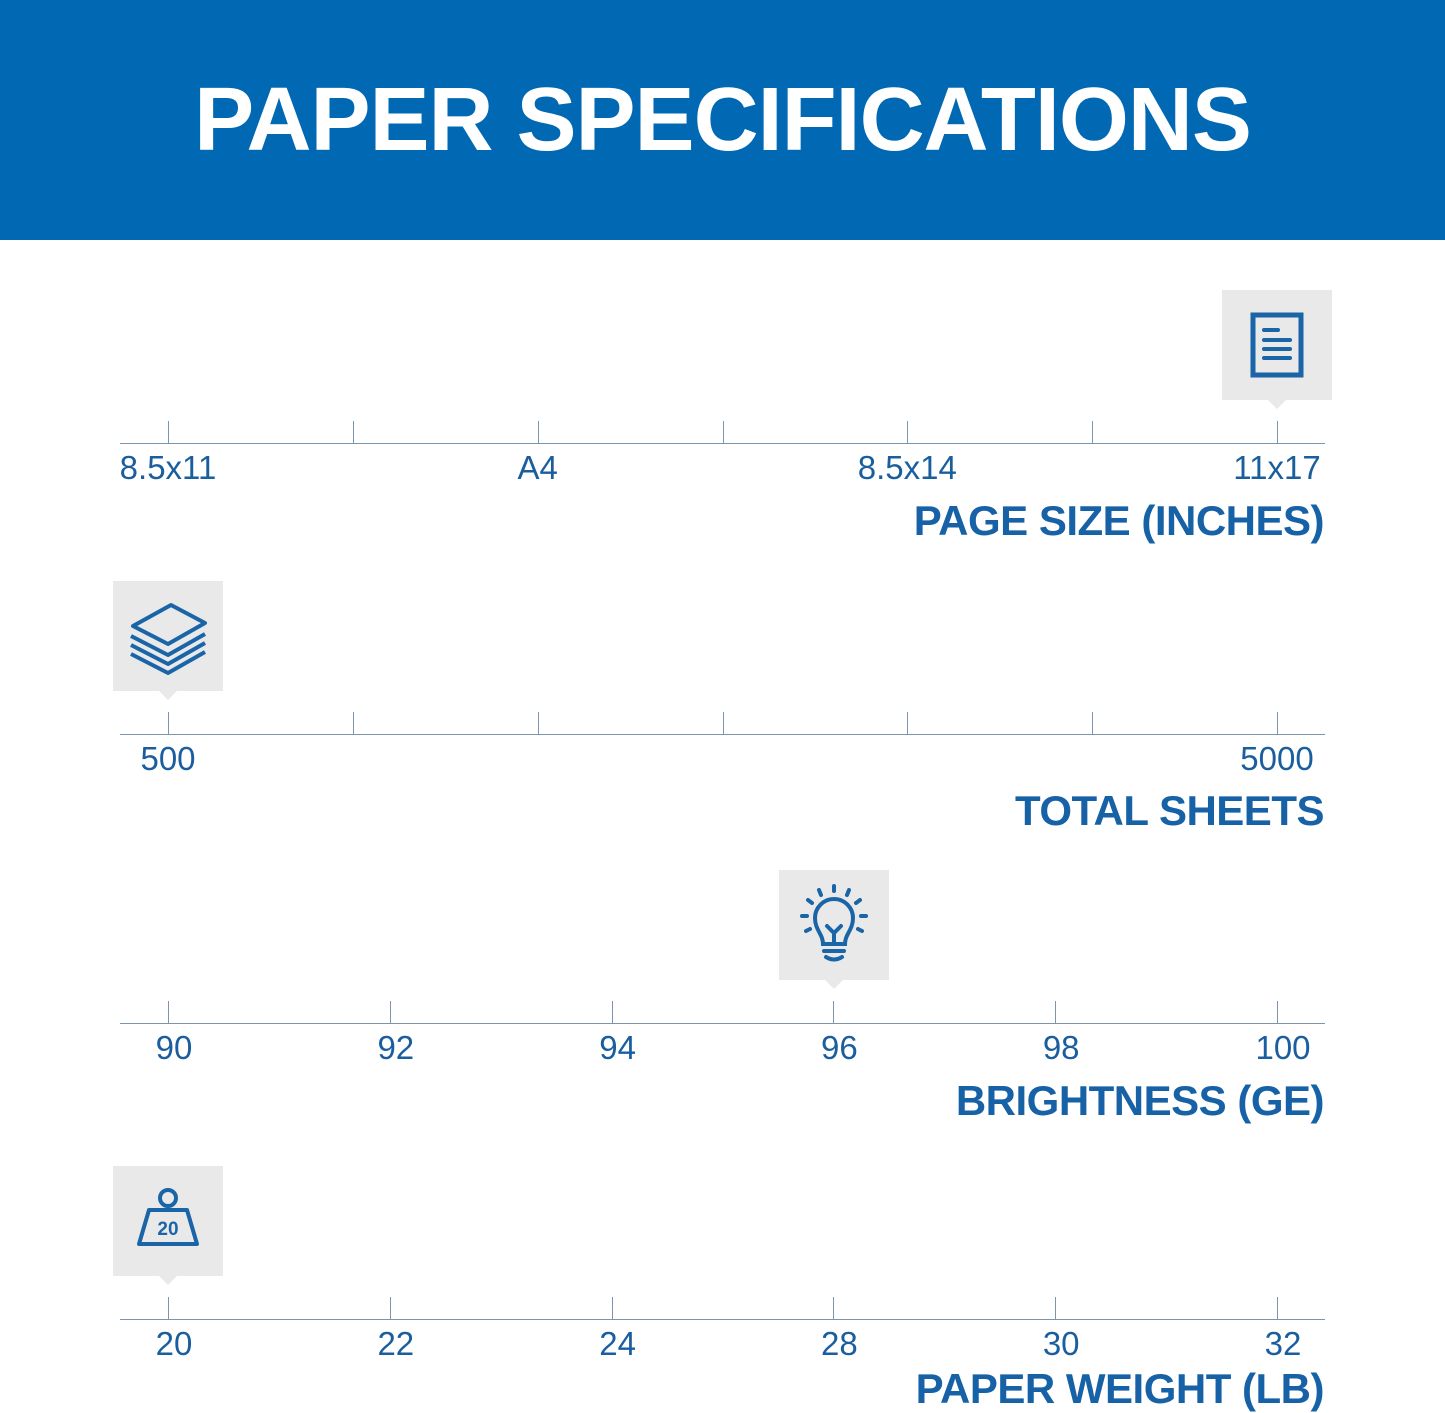 The image size is (1445, 1413). What do you see at coordinates (1283, 1047) in the screenshot?
I see `brightness-tick-label: 100` at bounding box center [1283, 1047].